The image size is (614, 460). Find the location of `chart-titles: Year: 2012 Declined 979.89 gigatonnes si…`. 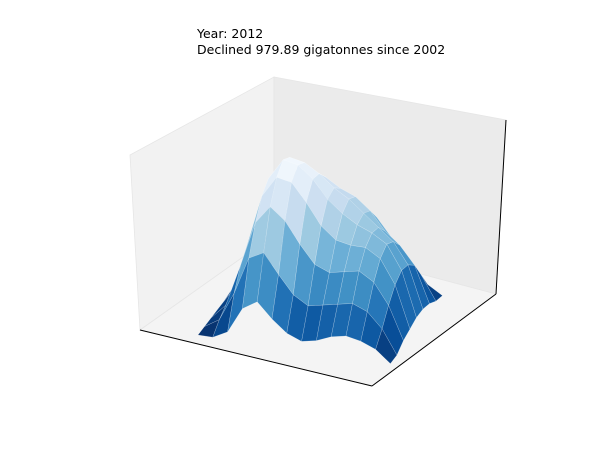

chart-titles: Year: 2012 Declined 979.89 gigatonnes si… is located at coordinates (321, 42).